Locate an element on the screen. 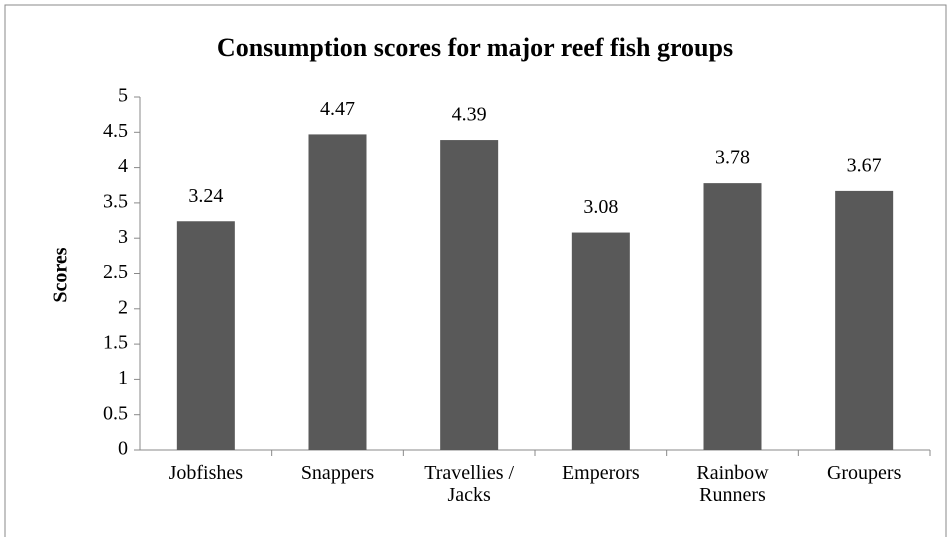 This screenshot has height=537, width=950. x-tick-label-box: Travellies / Jacks is located at coordinates (469, 484).